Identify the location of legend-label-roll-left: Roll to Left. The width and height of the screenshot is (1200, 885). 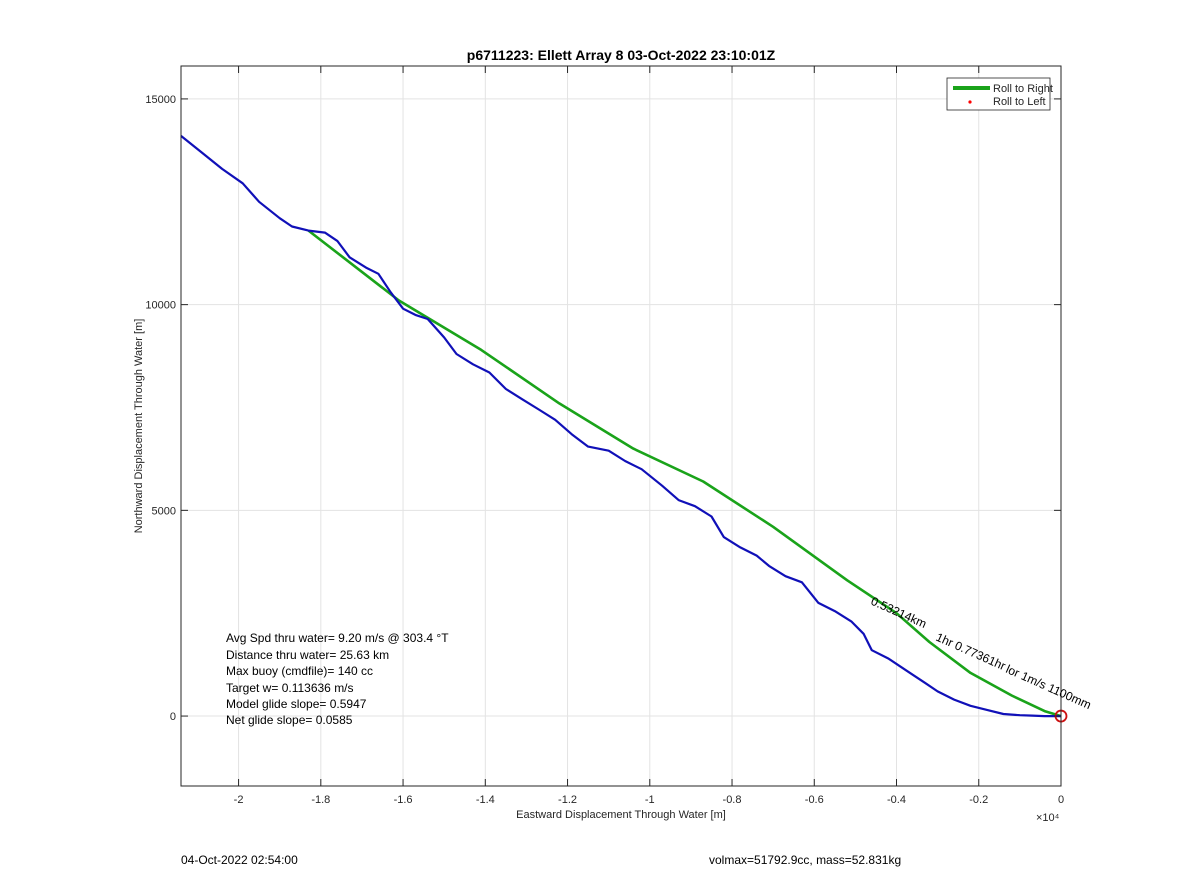
(1019, 102).